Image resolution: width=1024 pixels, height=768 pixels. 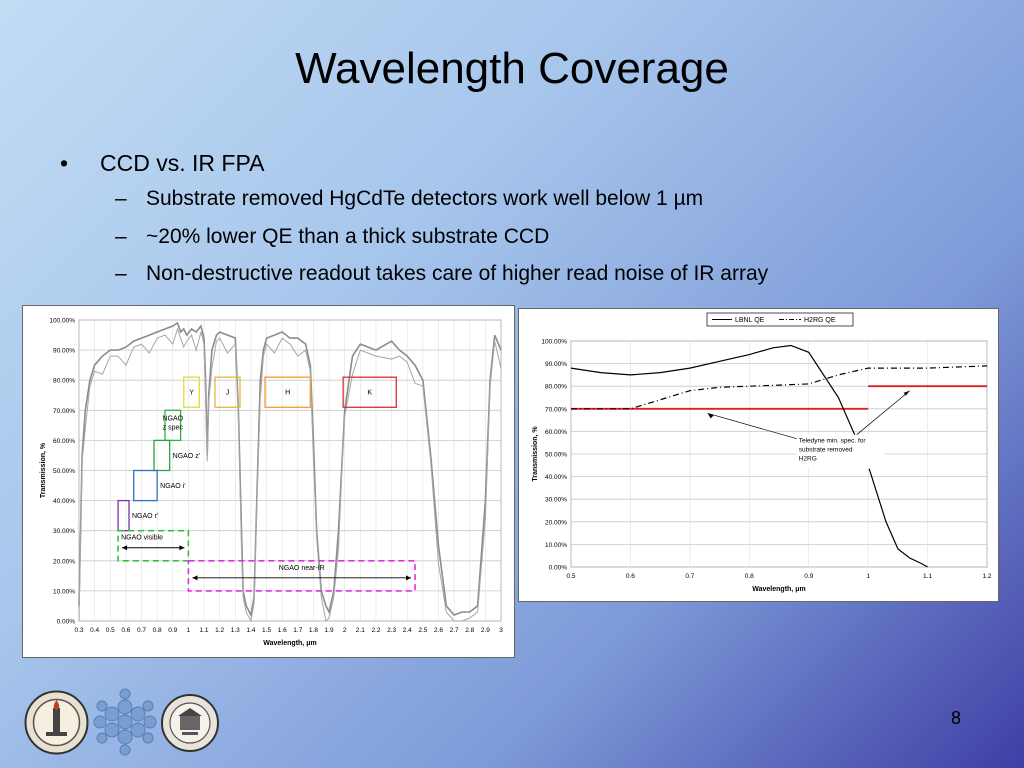 I want to click on annotation-text: H2RG, so click(x=808, y=459).